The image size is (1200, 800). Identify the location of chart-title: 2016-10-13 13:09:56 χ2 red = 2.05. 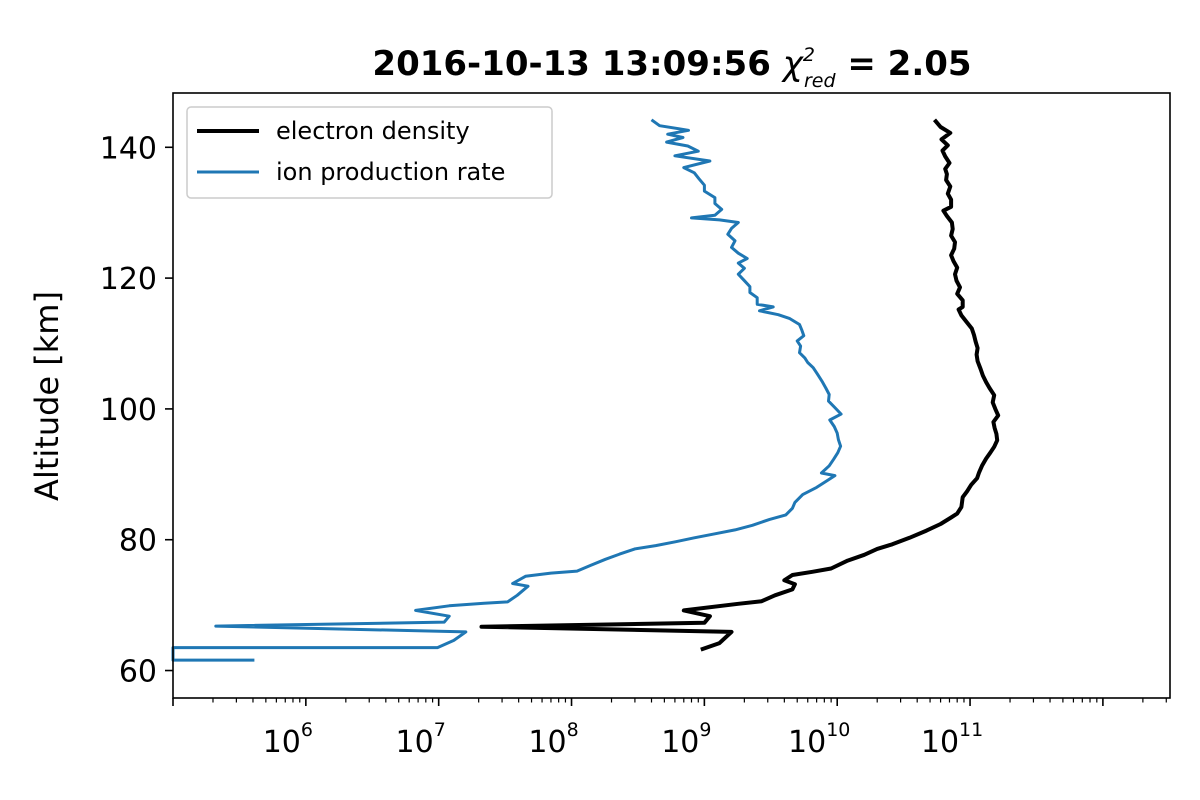
(671, 68).